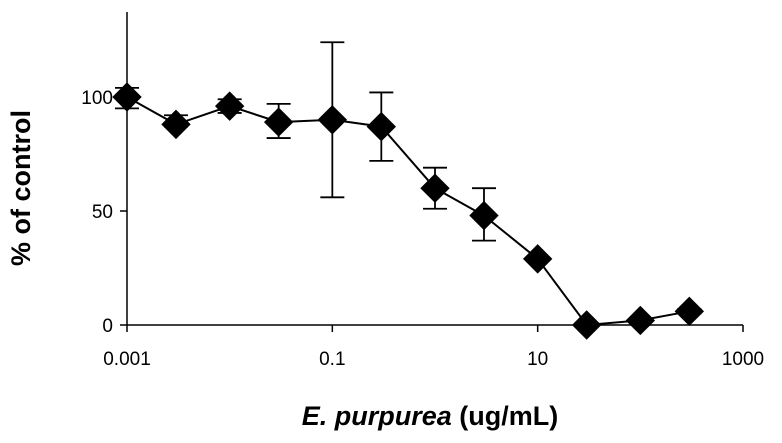 This screenshot has width=782, height=443. I want to click on y-tick-label: 50, so click(102, 212).